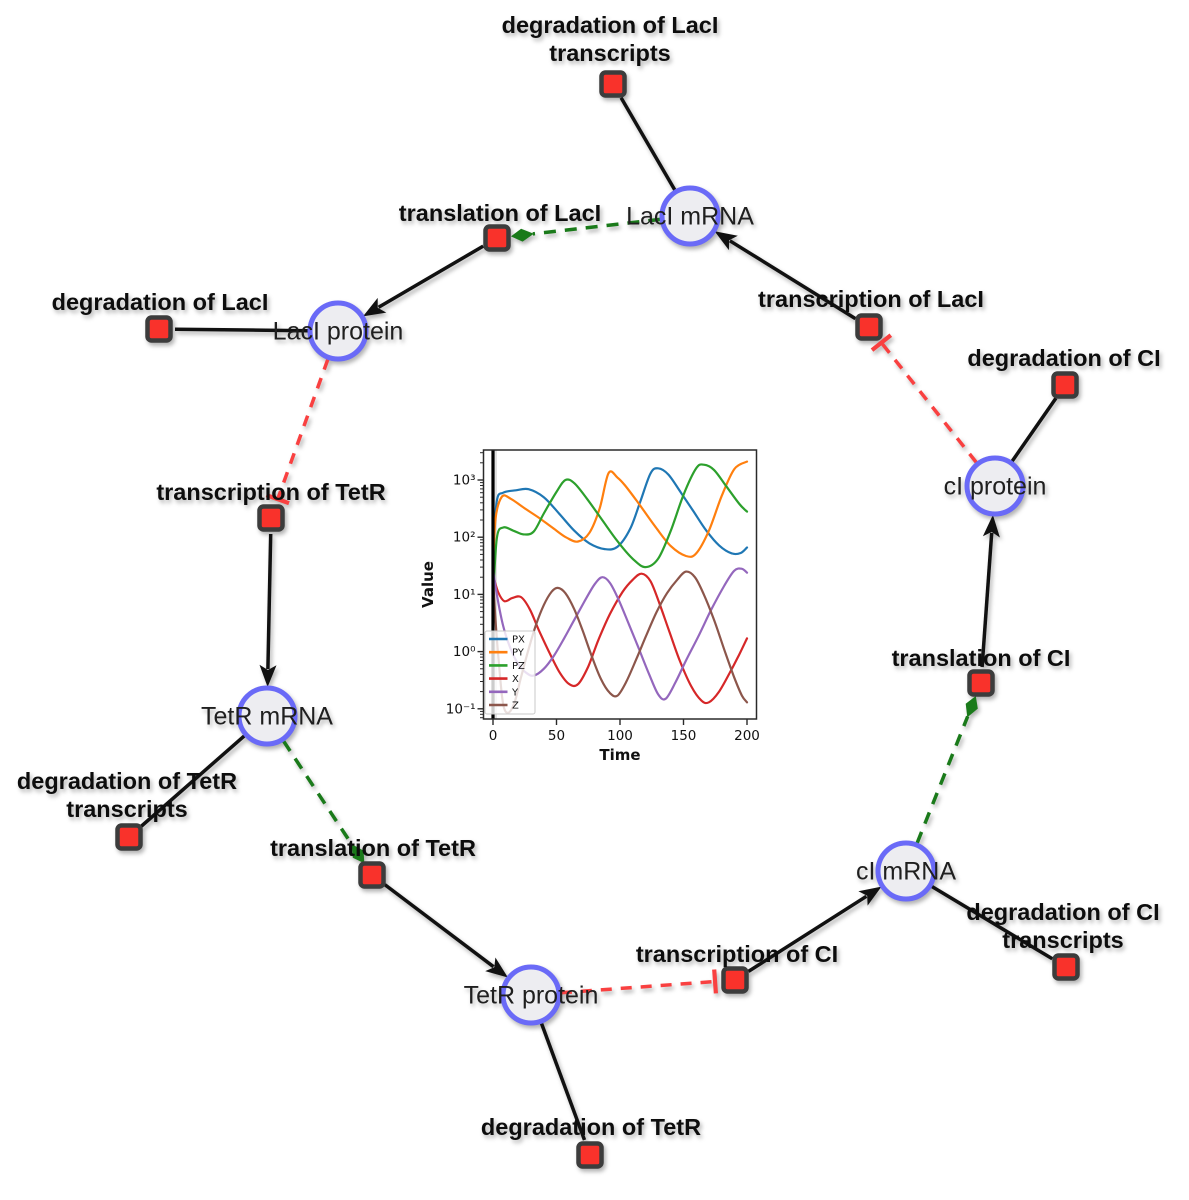 The width and height of the screenshot is (1189, 1200). What do you see at coordinates (518, 640) in the screenshot?
I see `chart-legend-label: PX` at bounding box center [518, 640].